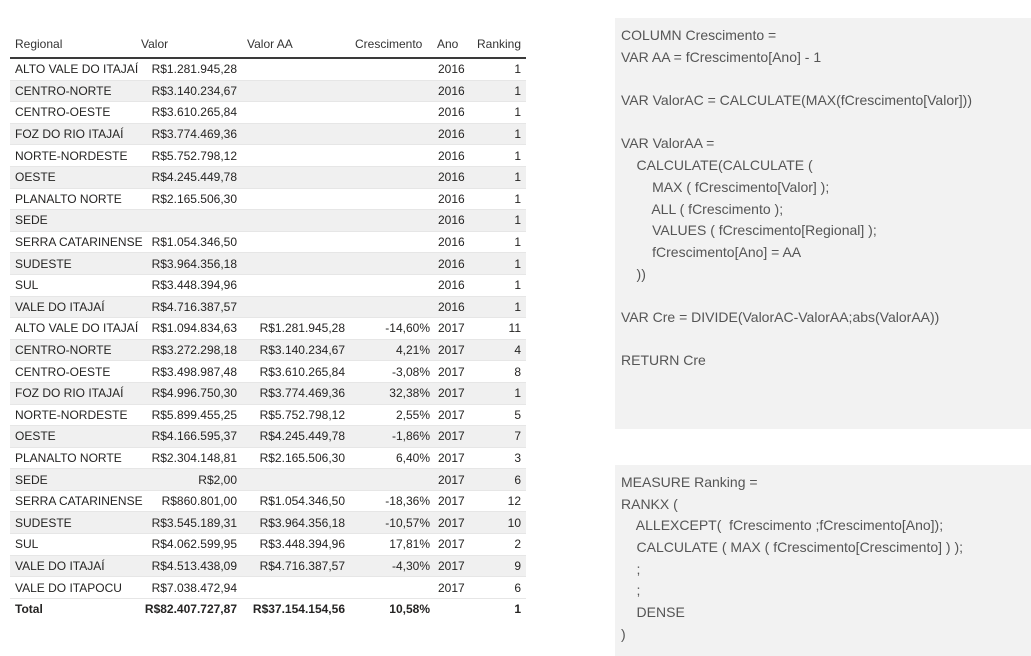 The height and width of the screenshot is (656, 1031). Describe the element at coordinates (499, 566) in the screenshot. I see `cell-ranking: 9` at that location.